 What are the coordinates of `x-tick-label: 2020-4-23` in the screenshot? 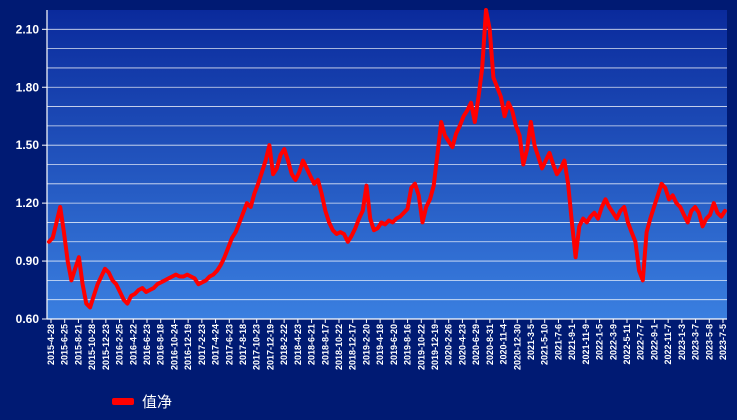 It's located at (462, 344).